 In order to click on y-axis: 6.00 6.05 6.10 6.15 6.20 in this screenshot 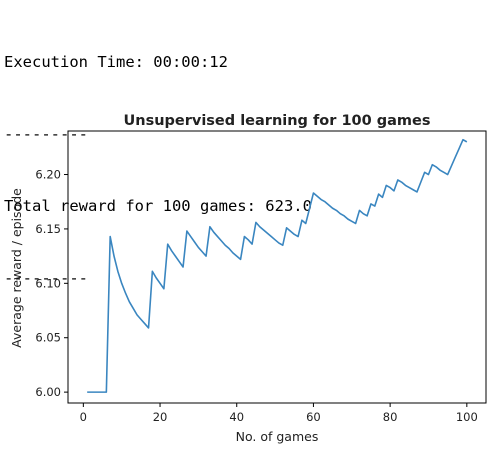, I will do `click(51, 283)`.